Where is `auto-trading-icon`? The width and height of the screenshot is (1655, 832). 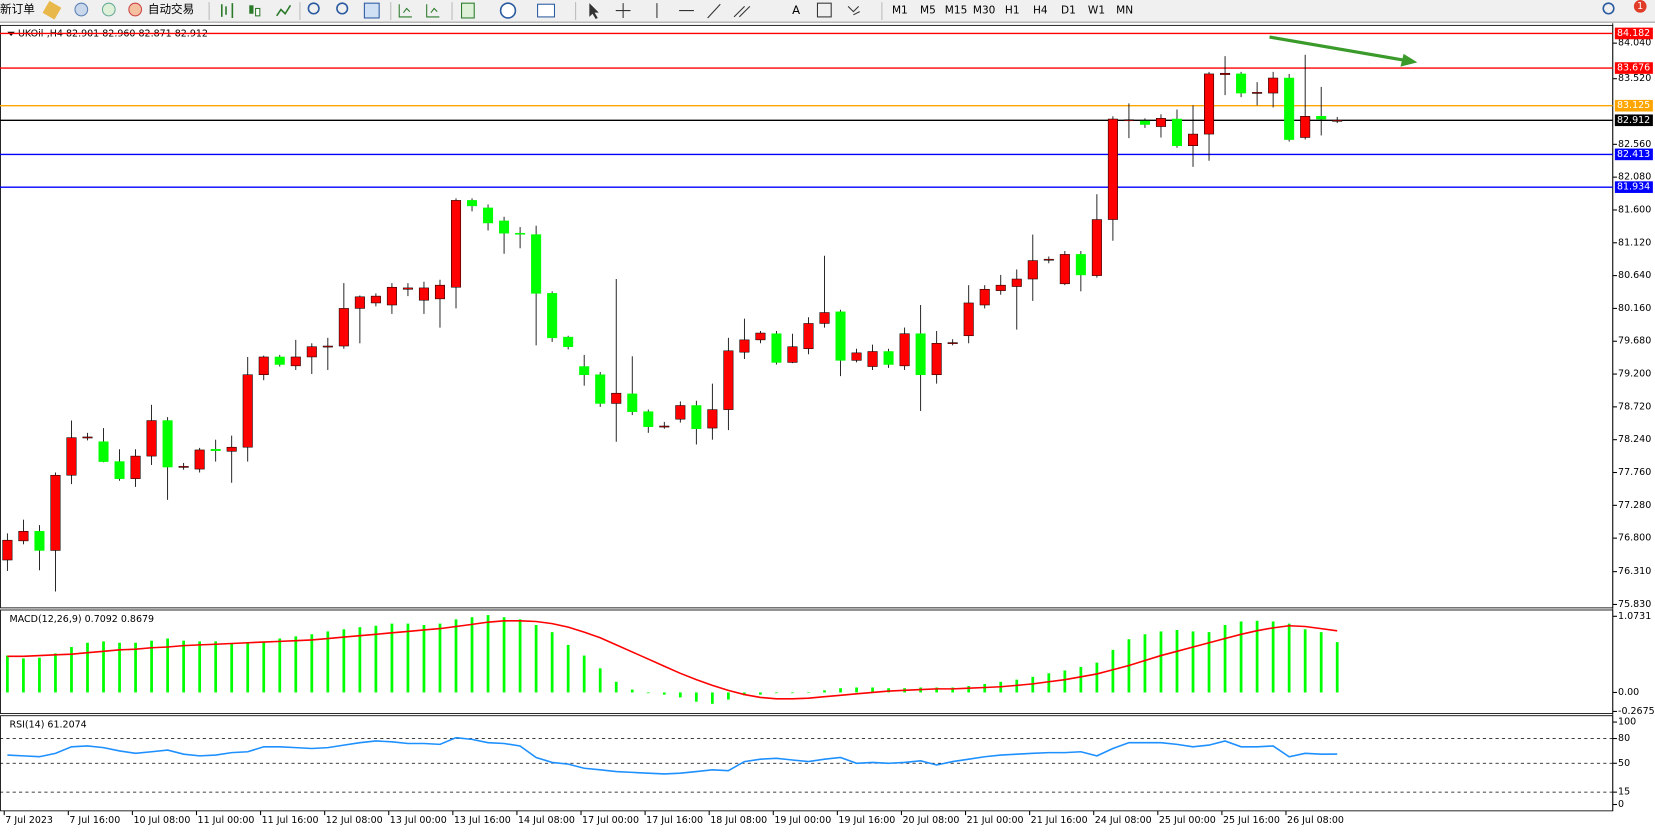 auto-trading-icon is located at coordinates (135, 9).